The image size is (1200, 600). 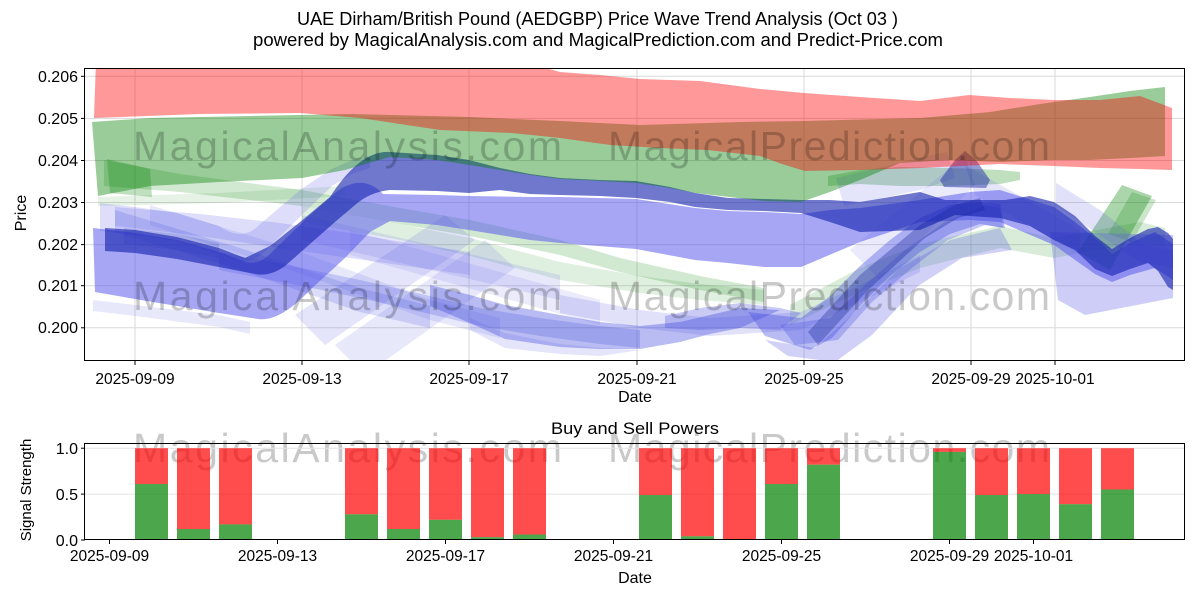 What do you see at coordinates (67, 449) in the screenshot?
I see `svg-text: 1.0` at bounding box center [67, 449].